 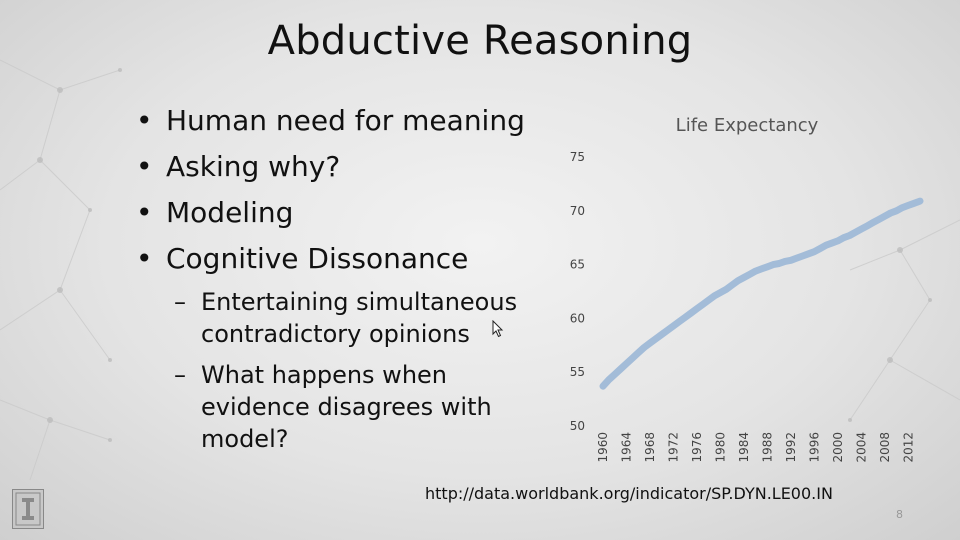 What do you see at coordinates (577, 372) in the screenshot?
I see `y-tick-label: 55` at bounding box center [577, 372].